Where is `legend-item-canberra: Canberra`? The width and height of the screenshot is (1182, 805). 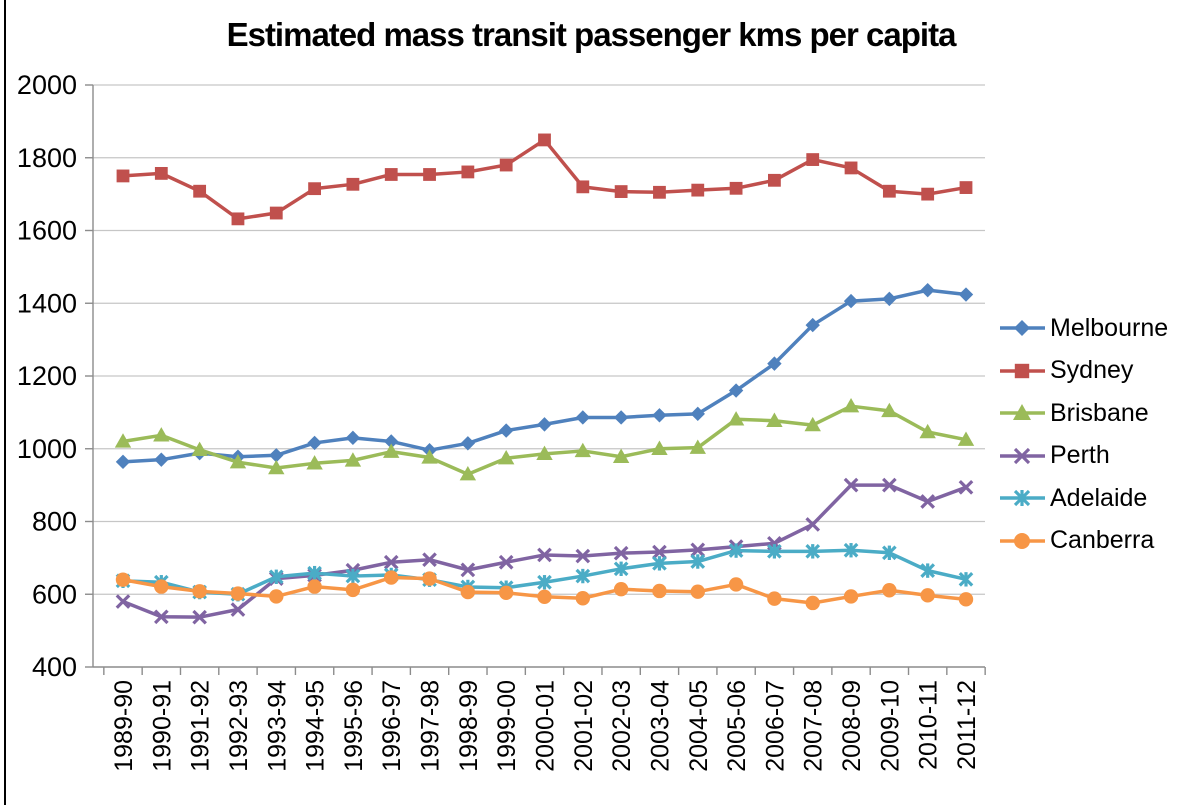 legend-item-canberra: Canberra is located at coordinates (1083, 541).